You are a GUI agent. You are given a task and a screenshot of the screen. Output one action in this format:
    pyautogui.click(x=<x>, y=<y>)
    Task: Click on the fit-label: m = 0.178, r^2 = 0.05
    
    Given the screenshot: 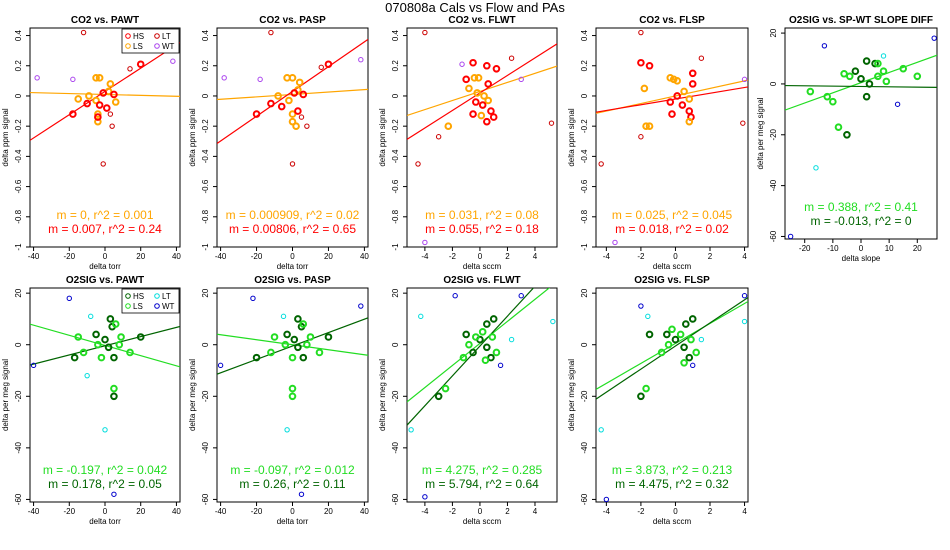 What is the action you would take?
    pyautogui.click(x=105, y=484)
    